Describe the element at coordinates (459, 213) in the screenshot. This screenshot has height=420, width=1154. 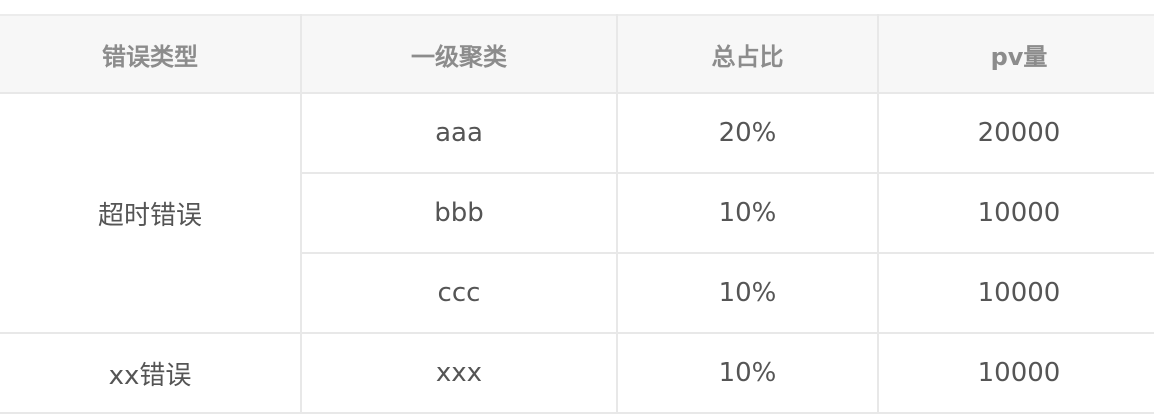
I see `cell-cluster: bbb` at that location.